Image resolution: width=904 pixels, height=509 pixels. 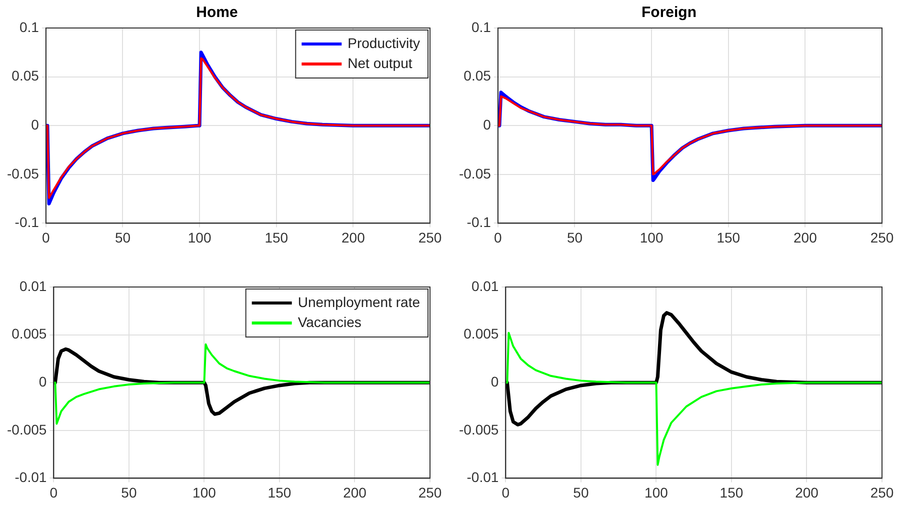 I want to click on legend-label: Net output, so click(x=380, y=62).